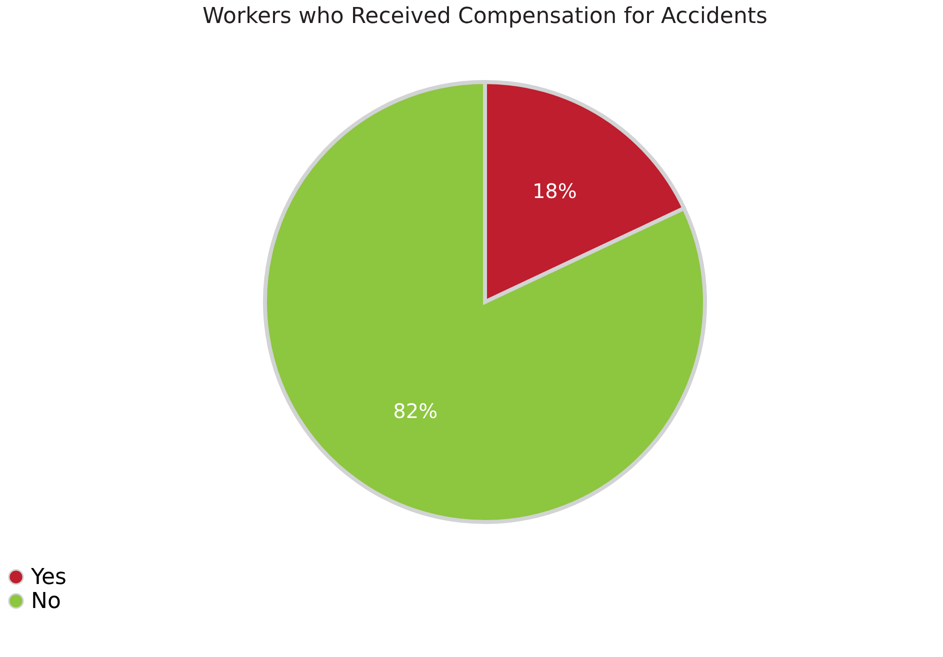  Describe the element at coordinates (46, 601) in the screenshot. I see `legend-label: No` at that location.